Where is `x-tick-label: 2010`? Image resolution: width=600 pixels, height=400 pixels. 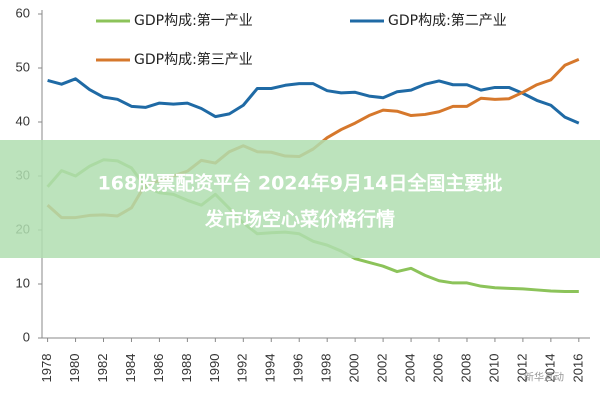 x-tick-label: 2010 is located at coordinates (493, 368).